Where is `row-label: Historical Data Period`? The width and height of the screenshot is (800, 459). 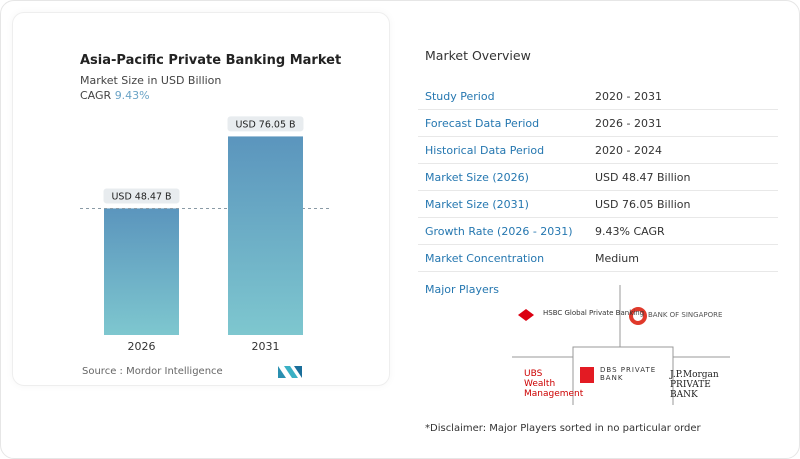 row-label: Historical Data Period is located at coordinates (485, 150).